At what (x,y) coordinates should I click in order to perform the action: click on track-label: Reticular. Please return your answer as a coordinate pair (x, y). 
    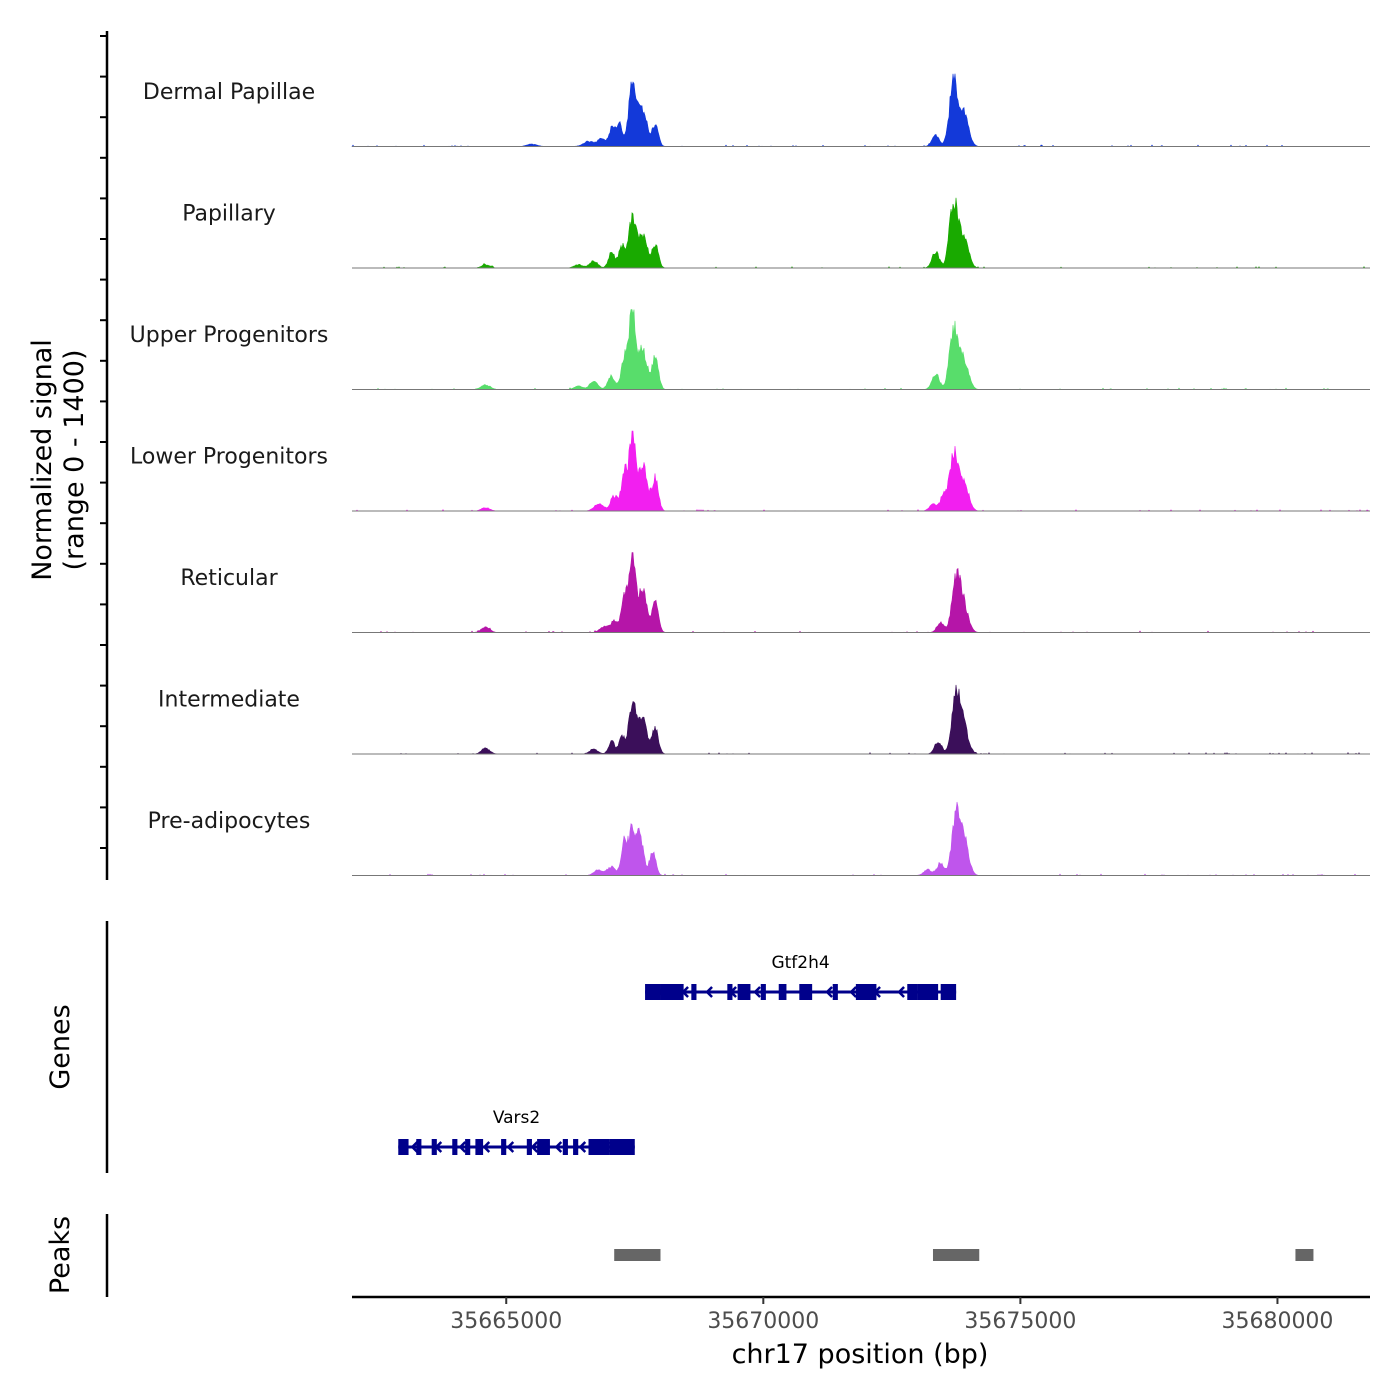
    Looking at the image, I should click on (229, 578).